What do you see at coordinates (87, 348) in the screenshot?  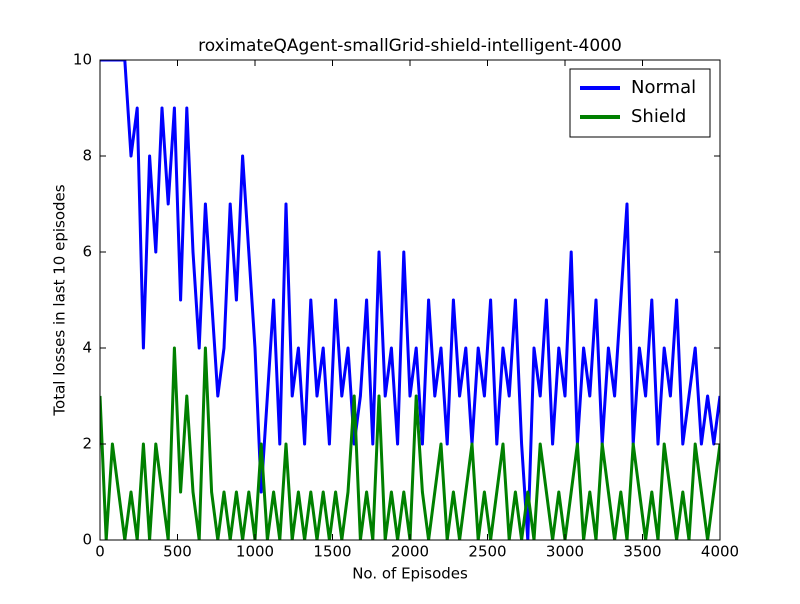 I see `y-tick-label: 4` at bounding box center [87, 348].